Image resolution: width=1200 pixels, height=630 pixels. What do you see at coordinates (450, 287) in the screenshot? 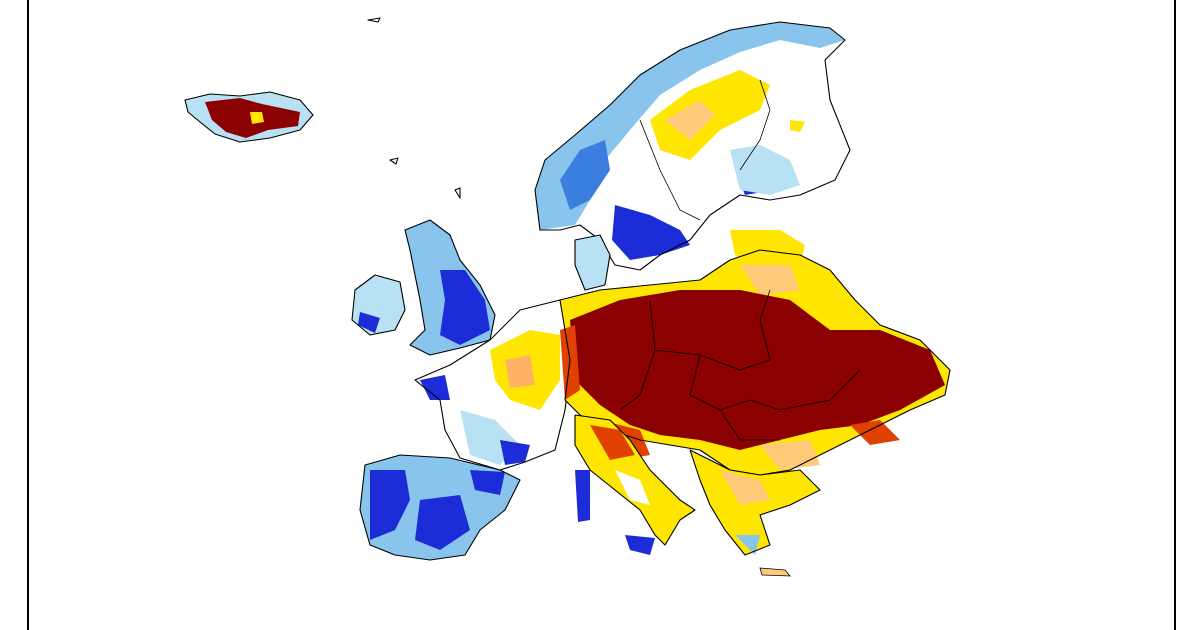
I see `great-britain` at bounding box center [450, 287].